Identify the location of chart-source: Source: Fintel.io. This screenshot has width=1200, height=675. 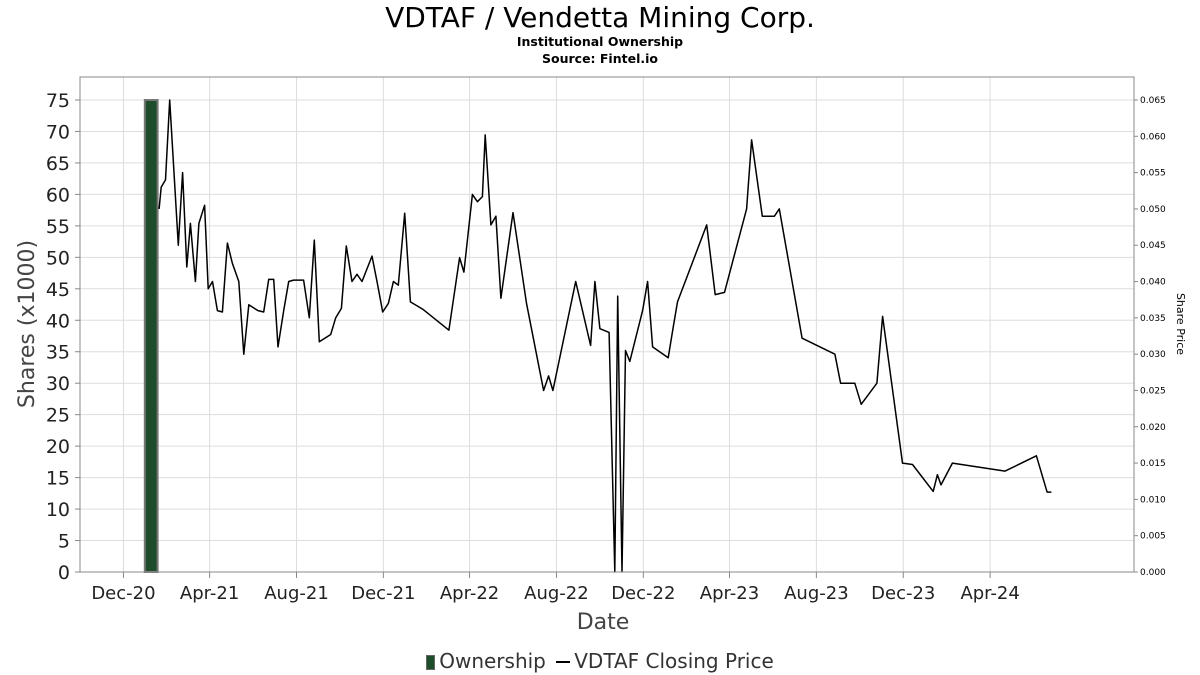
(600, 58).